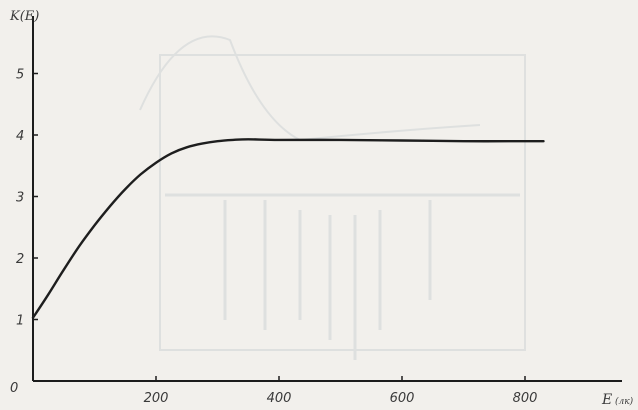 The width and height of the screenshot is (638, 410). Describe the element at coordinates (24, 16) in the screenshot. I see `y-axis-label: K(E)` at that location.